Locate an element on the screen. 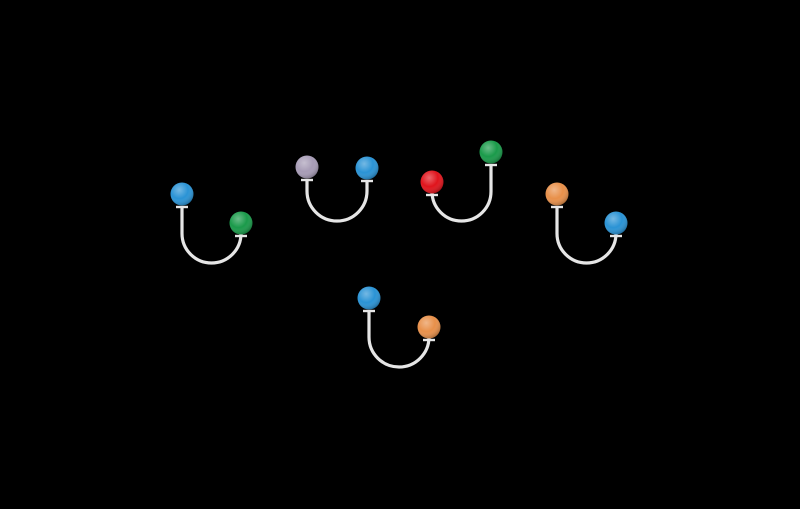 This screenshot has width=800, height=509. ball-lavender is located at coordinates (307, 167).